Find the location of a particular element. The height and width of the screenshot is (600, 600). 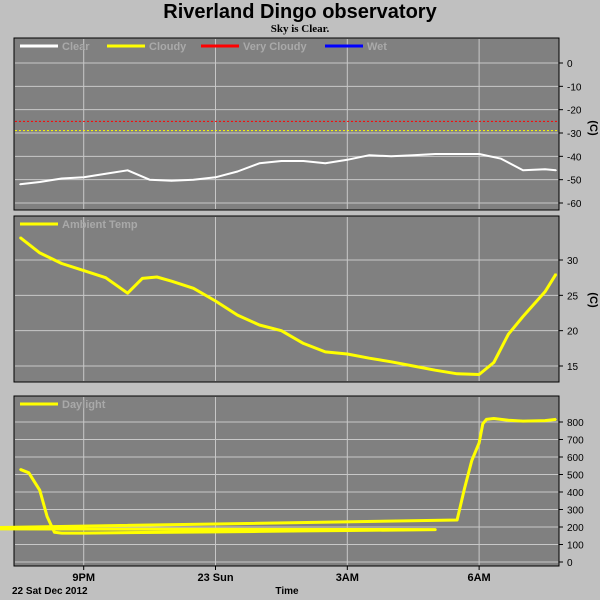

y-tick-label-1-3: 15 is located at coordinates (573, 367).